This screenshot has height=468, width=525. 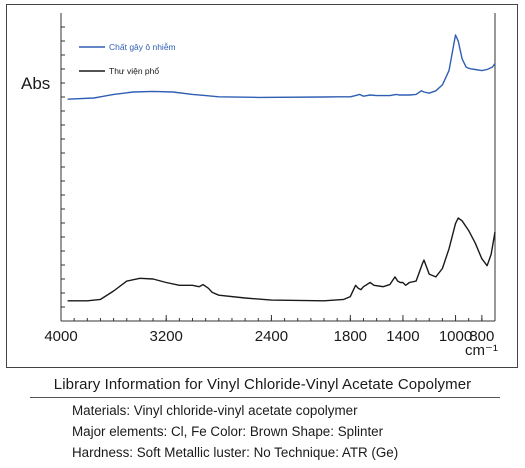 What do you see at coordinates (481, 336) in the screenshot?
I see `x-tick-label: 800` at bounding box center [481, 336].